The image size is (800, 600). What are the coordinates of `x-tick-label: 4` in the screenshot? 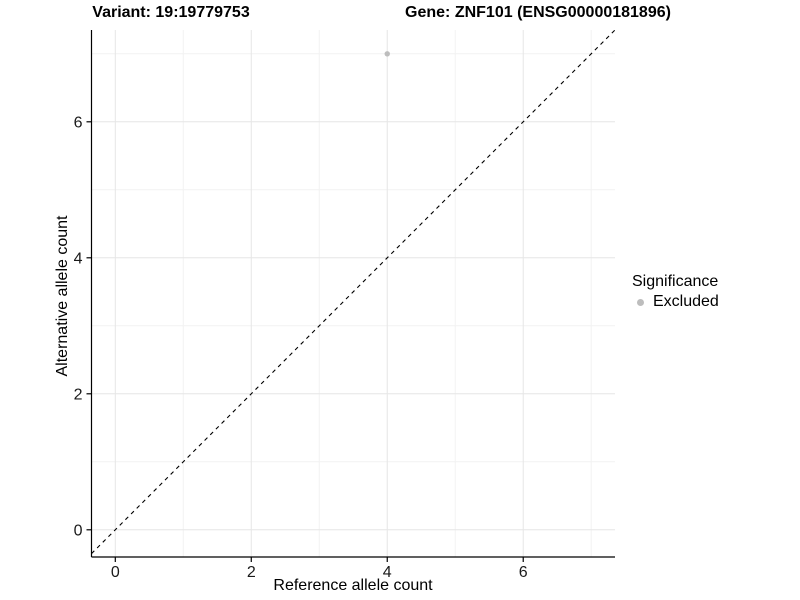 It's located at (387, 572).